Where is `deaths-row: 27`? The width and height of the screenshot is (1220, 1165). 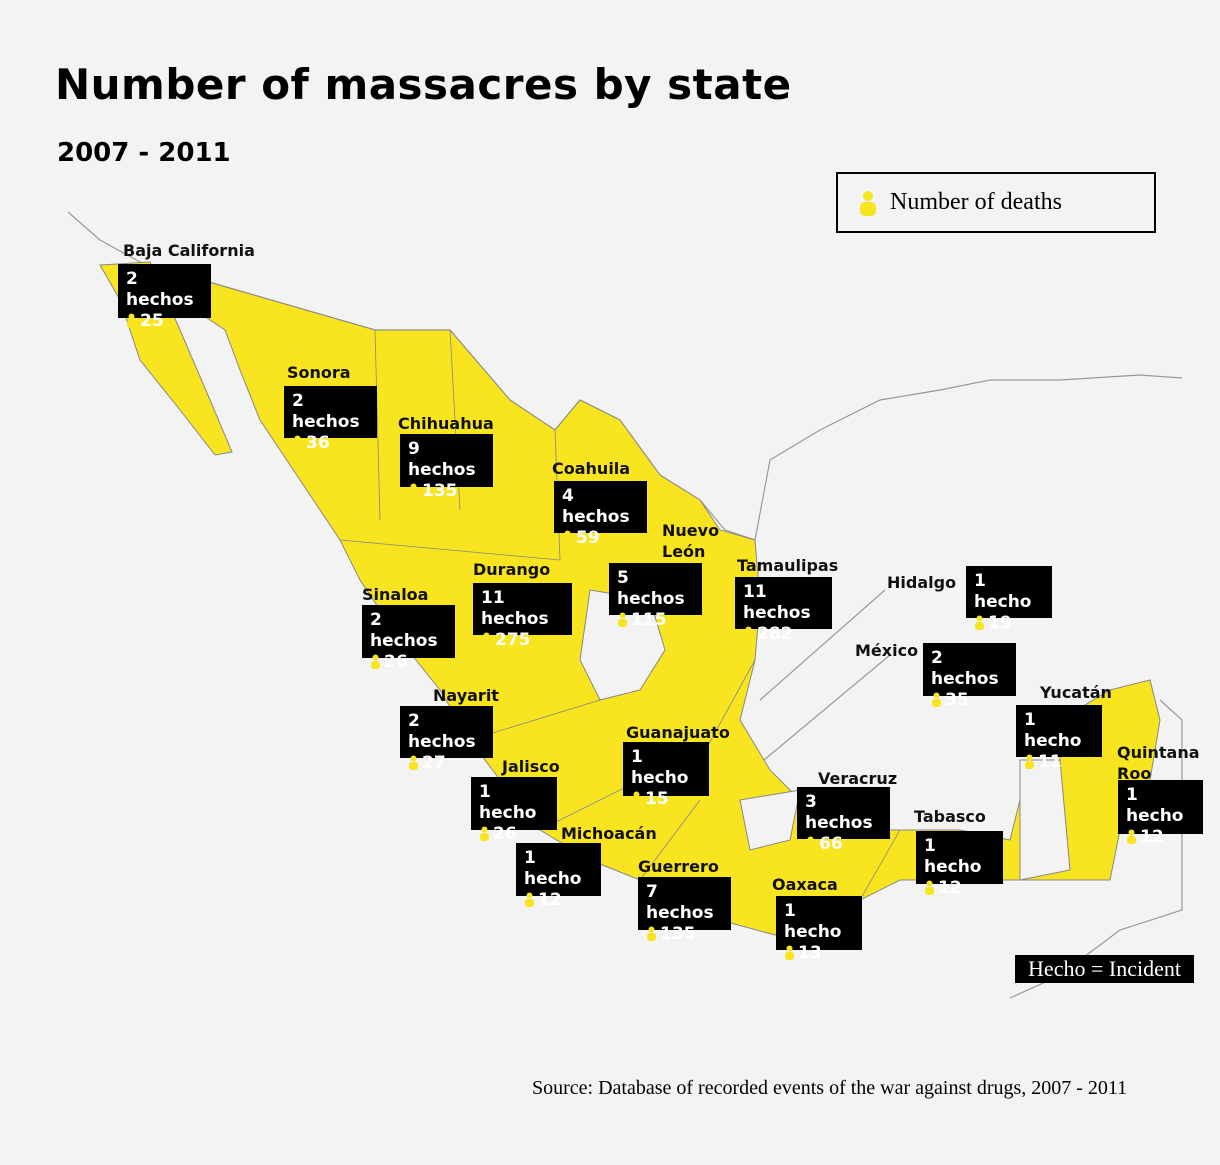
deaths-row: 27 is located at coordinates (446, 763).